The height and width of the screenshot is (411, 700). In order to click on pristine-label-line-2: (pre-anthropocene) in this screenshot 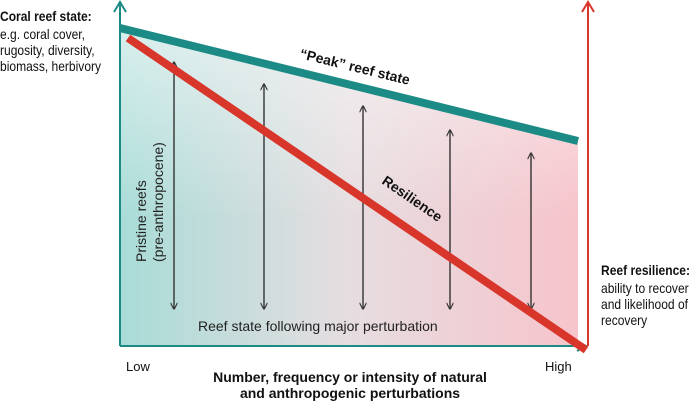, I will do `click(158, 202)`.